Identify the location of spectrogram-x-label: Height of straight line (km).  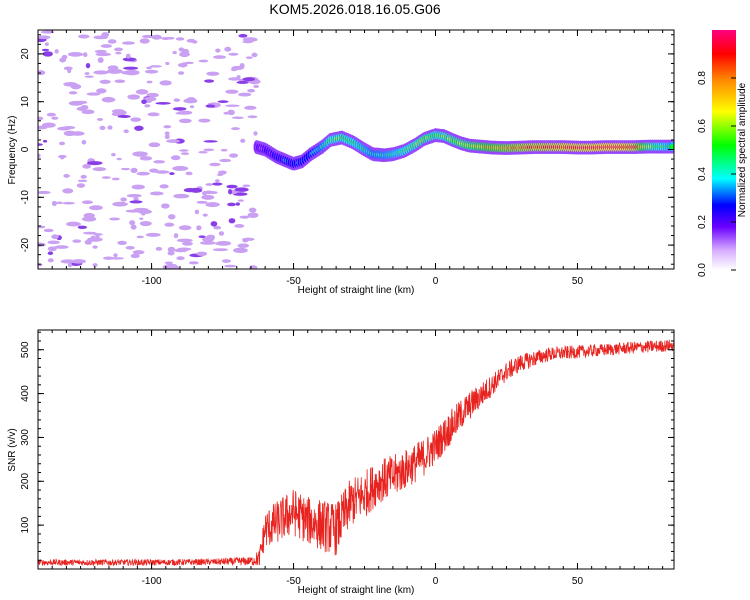
(356, 290).